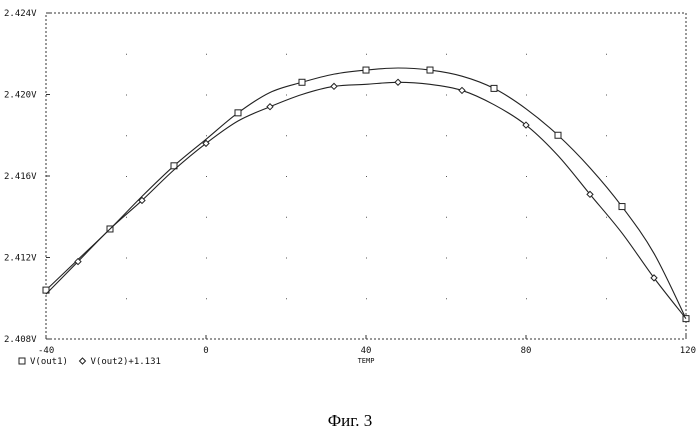 Image resolution: width=700 pixels, height=439 pixels. Describe the element at coordinates (20, 177) in the screenshot. I see `y-tick-label: 2.416V` at that location.